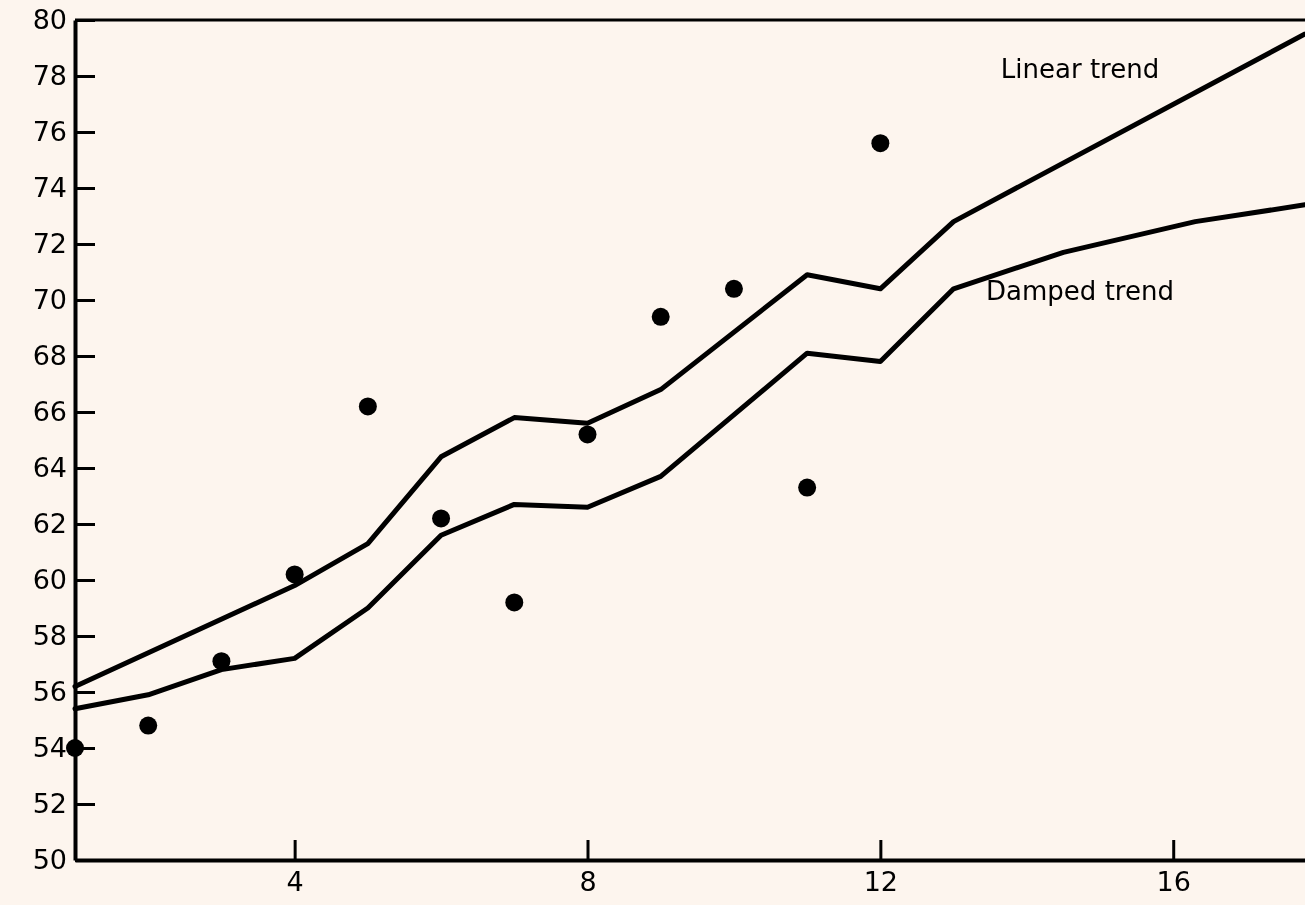 The width and height of the screenshot is (1305, 905). Describe the element at coordinates (49, 132) in the screenshot. I see `y-tick-label: 76` at that location.